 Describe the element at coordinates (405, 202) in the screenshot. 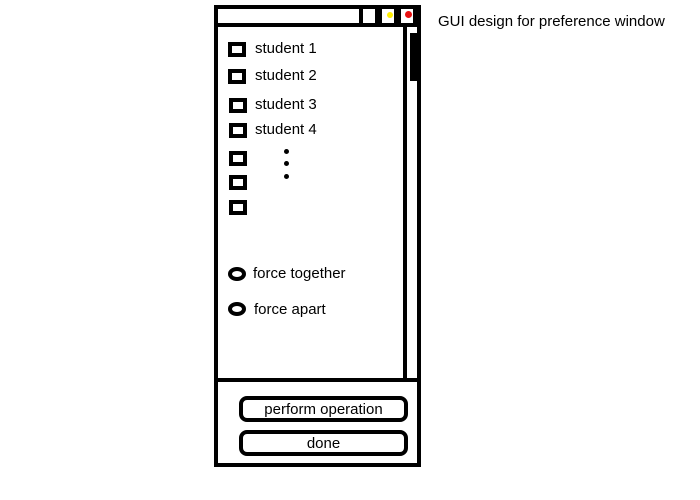

I see `scrollbar-track` at that location.